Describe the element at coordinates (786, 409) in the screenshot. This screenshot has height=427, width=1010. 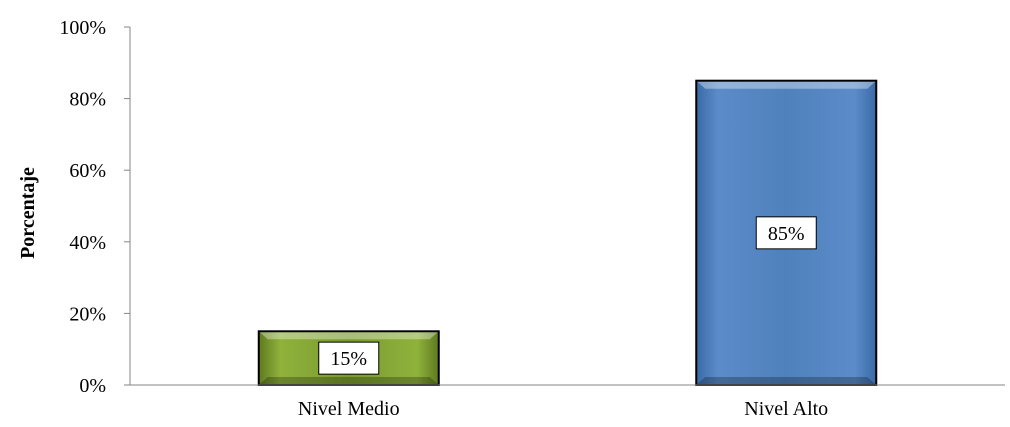
I see `x-category-label: Nivel Alto` at that location.